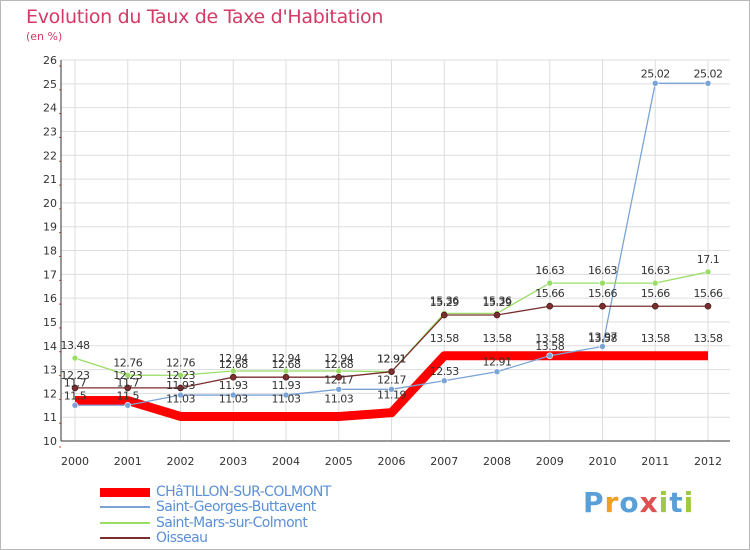  I want to click on x-tick-label: 2010, so click(603, 461).